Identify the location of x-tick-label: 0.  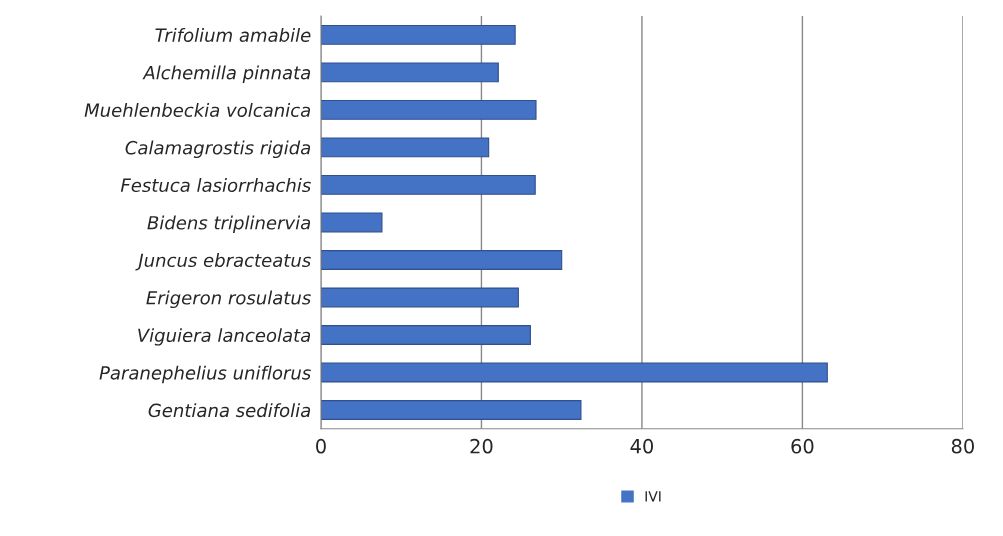
(321, 446).